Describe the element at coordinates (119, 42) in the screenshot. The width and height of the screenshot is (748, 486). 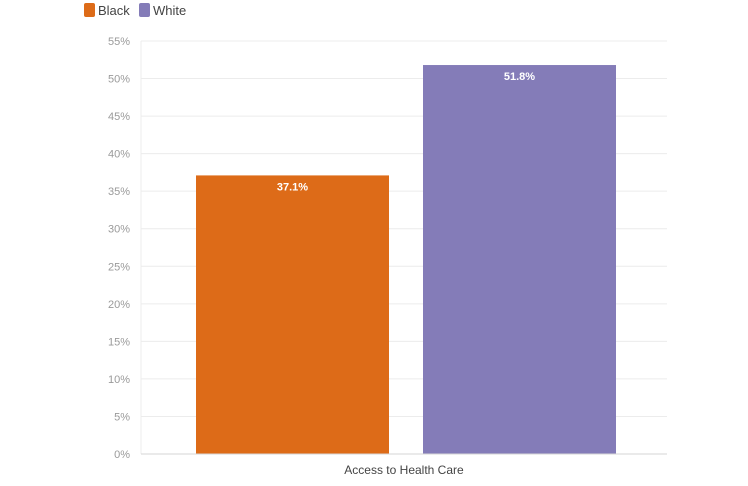
I see `y-tick-label: 55%` at that location.